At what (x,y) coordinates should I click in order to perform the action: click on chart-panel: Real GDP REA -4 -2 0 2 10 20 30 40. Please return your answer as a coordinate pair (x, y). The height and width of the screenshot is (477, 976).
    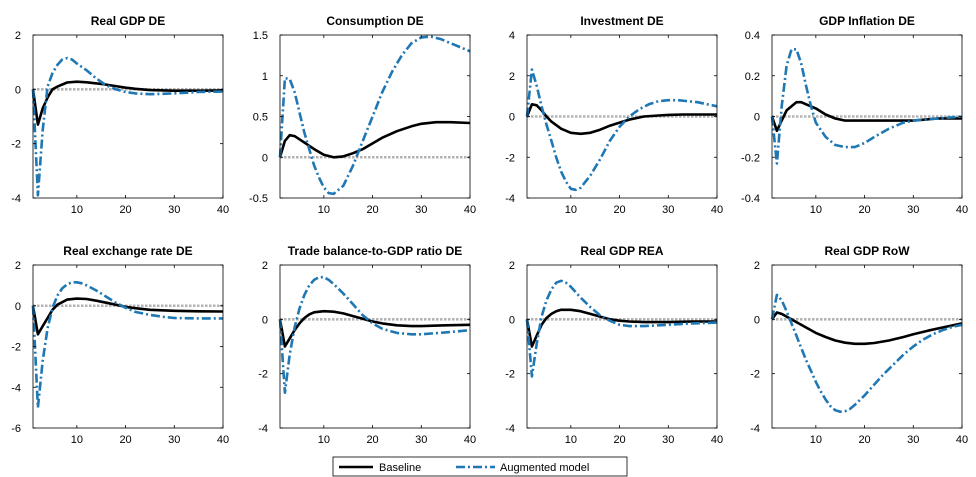
    Looking at the image, I should click on (614, 345).